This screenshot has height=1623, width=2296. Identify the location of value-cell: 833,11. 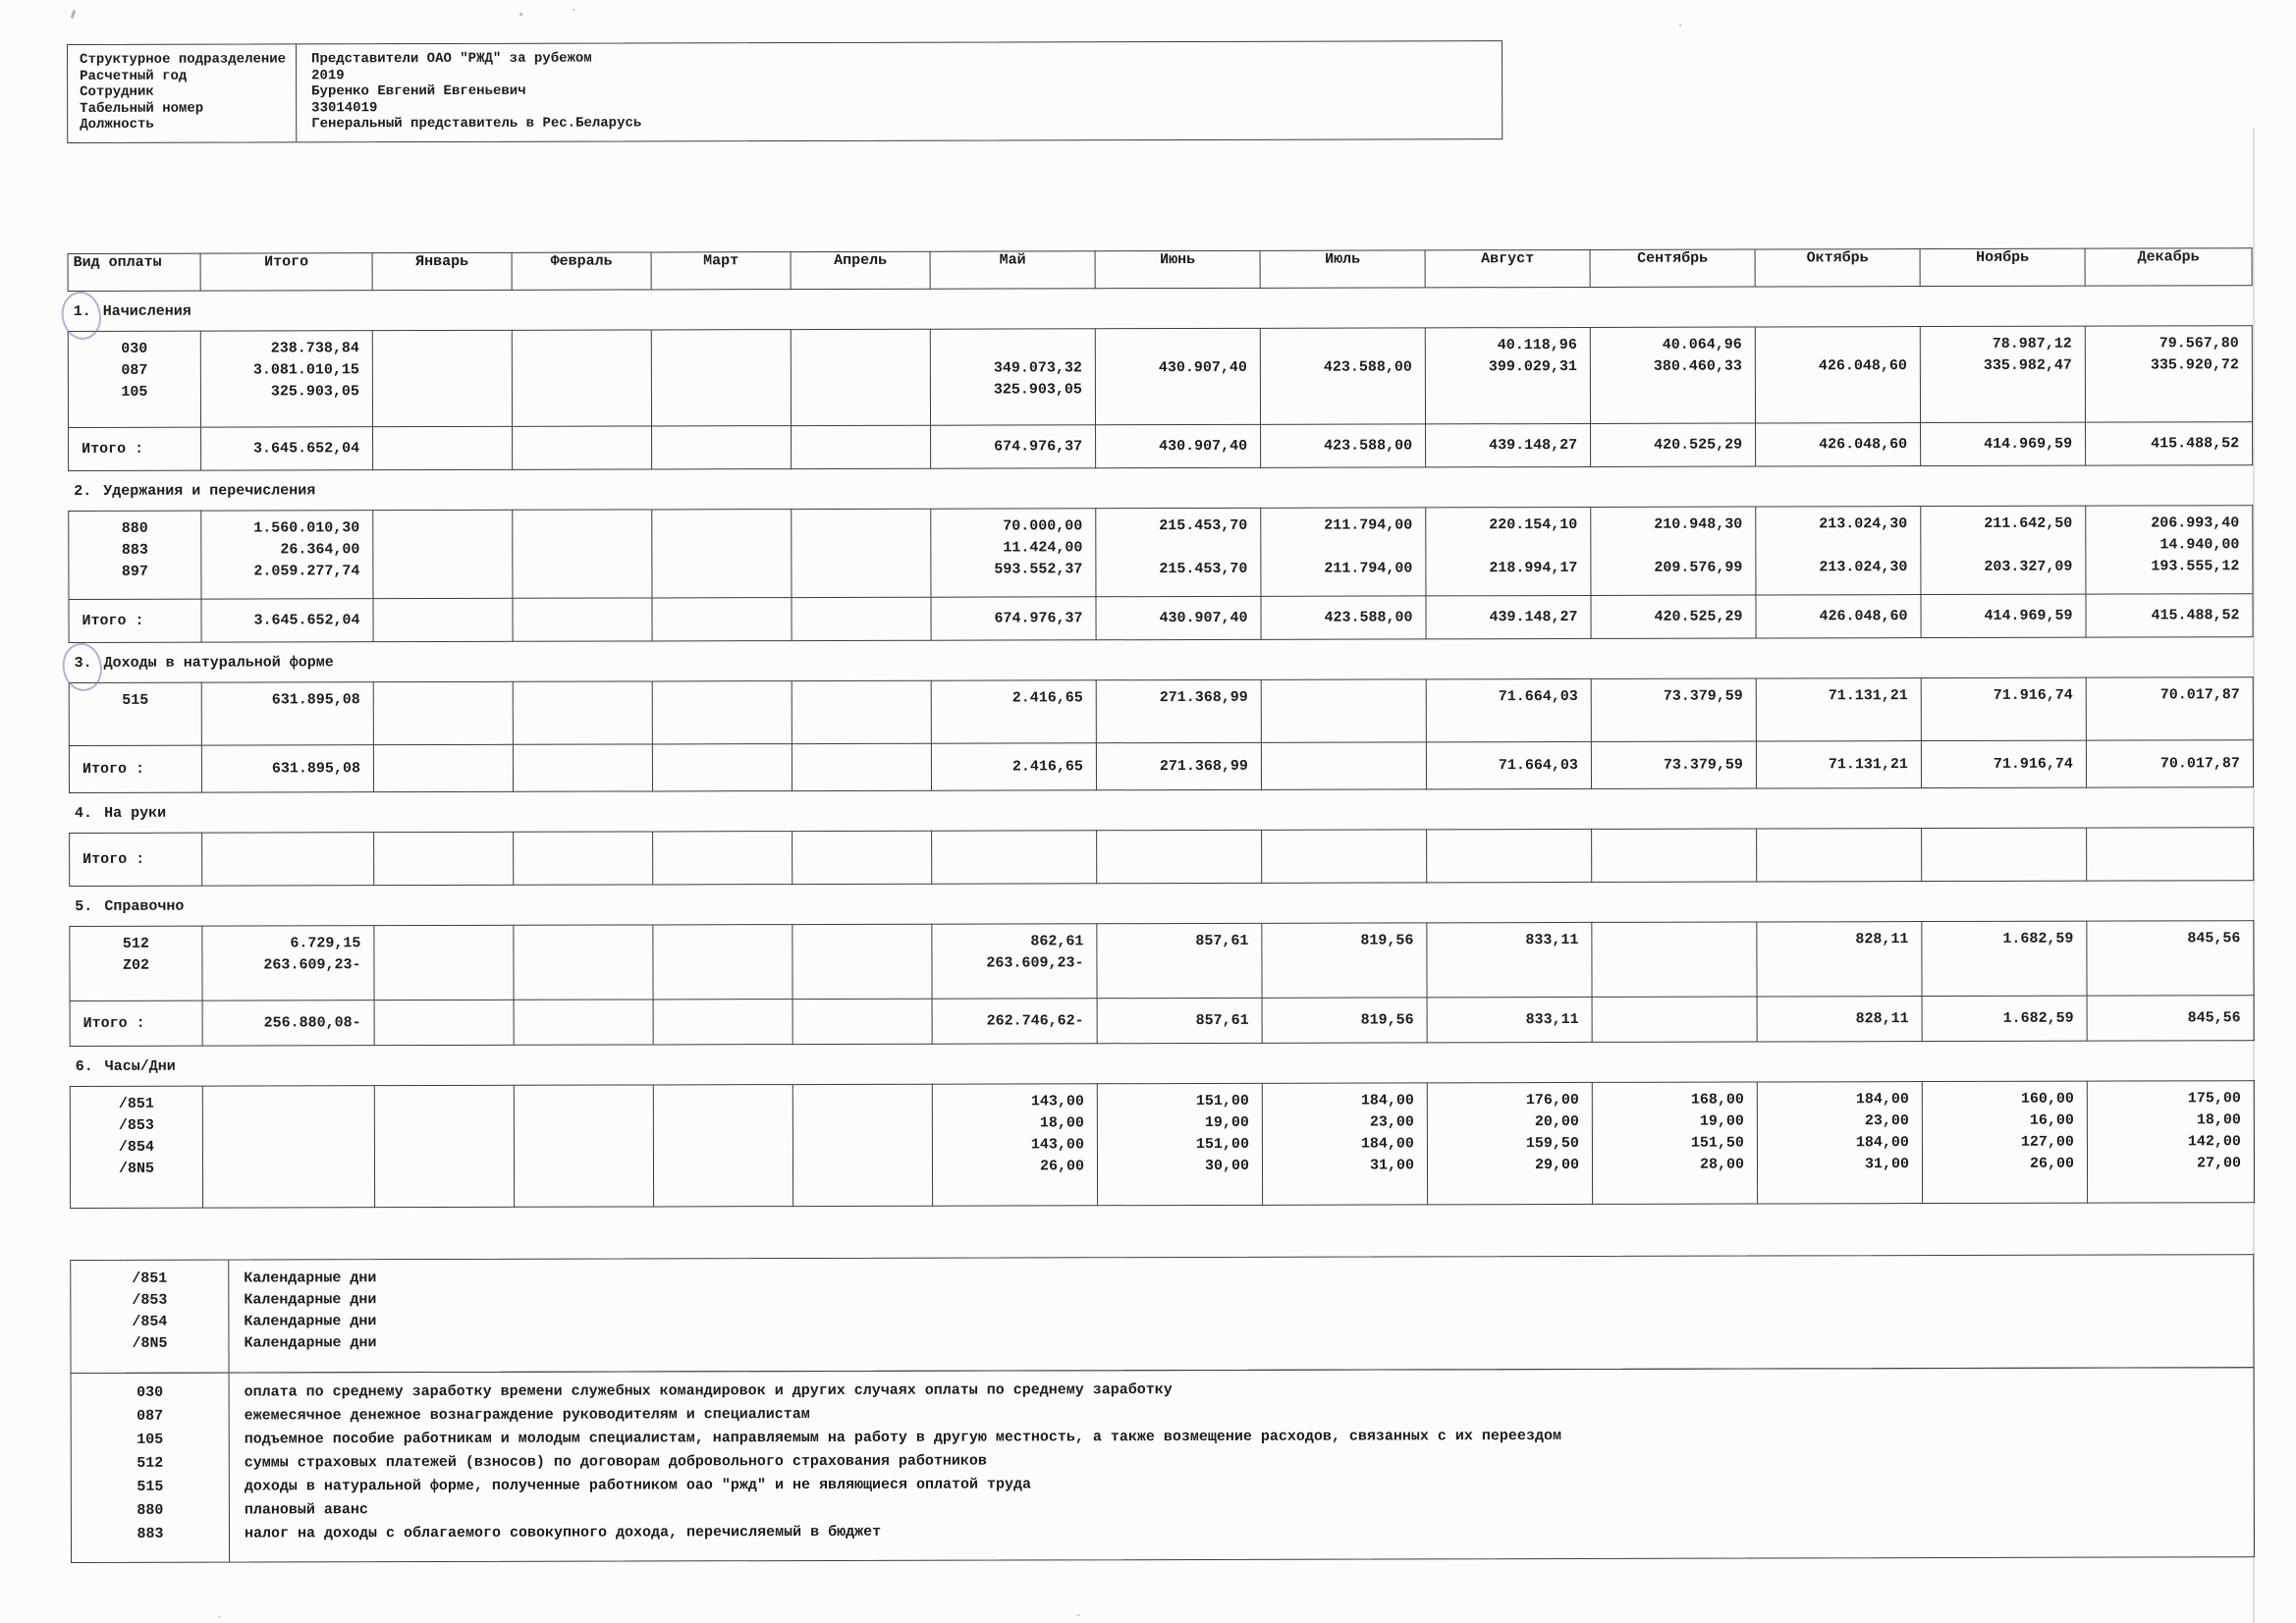
(1509, 959).